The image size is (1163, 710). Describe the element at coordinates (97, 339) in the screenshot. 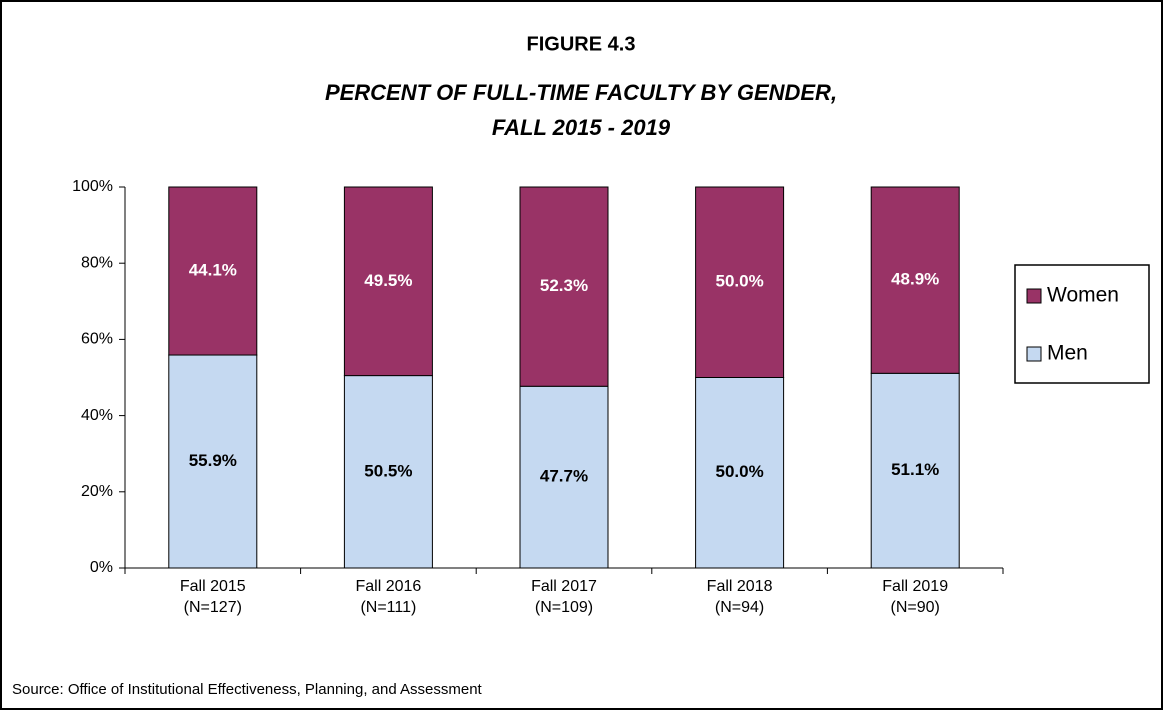

I see `y-tick-label: 60%` at that location.